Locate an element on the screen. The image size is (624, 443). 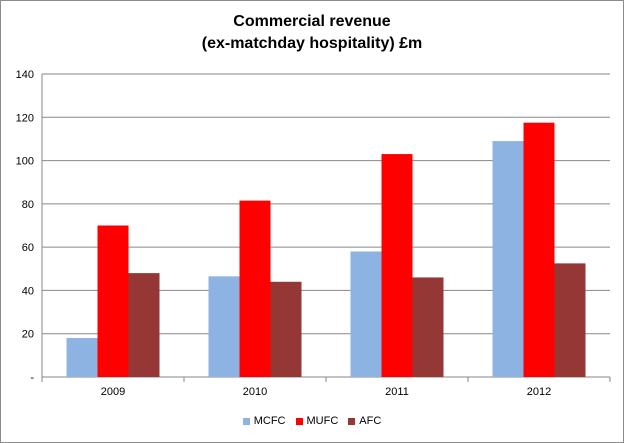
y-tick-label: 20 is located at coordinates (28, 335).